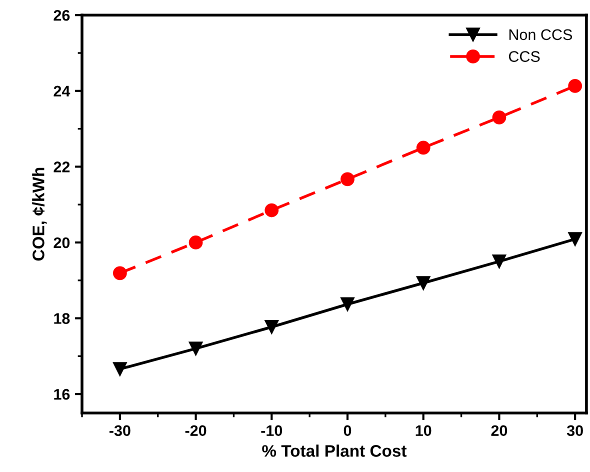 Image resolution: width=590 pixels, height=472 pixels. Describe the element at coordinates (499, 430) in the screenshot. I see `x-tick-label: 20` at that location.